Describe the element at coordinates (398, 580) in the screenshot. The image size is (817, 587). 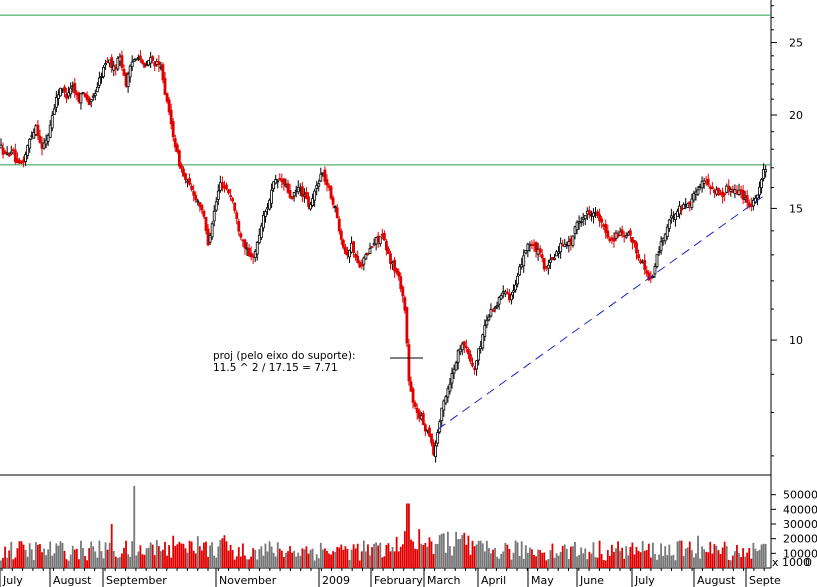
I see `x-tick-label: February` at that location.